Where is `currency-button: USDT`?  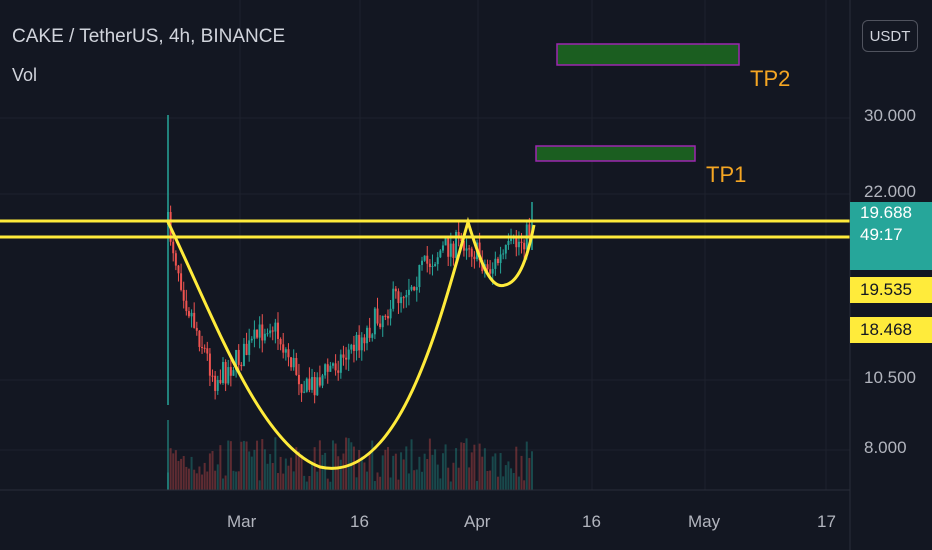 currency-button: USDT is located at coordinates (890, 36).